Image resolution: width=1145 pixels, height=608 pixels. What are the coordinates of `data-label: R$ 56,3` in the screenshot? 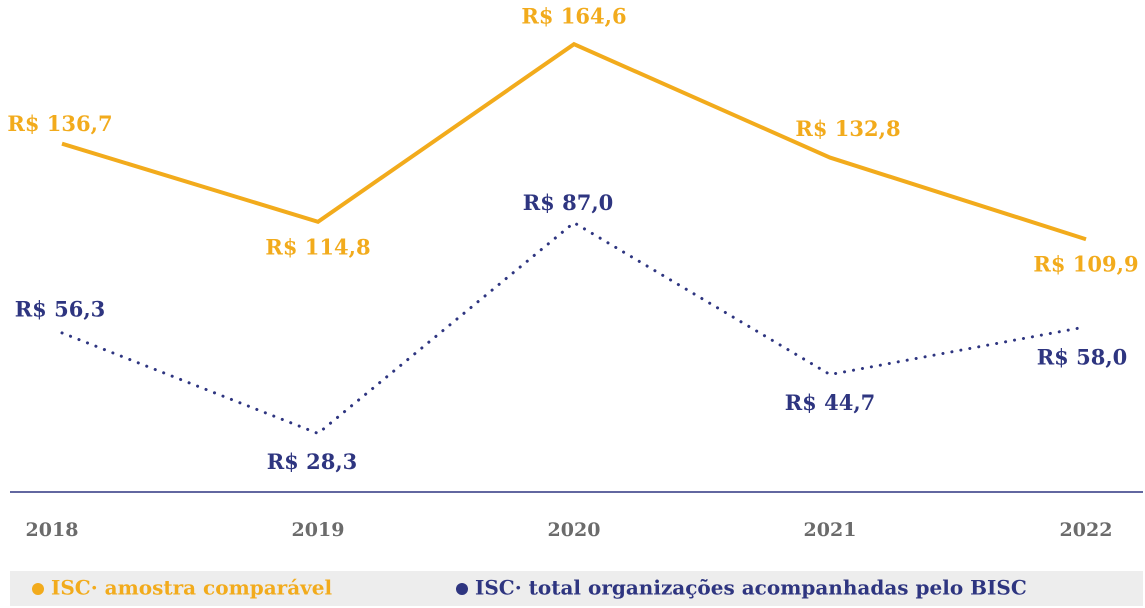 It's located at (60, 308).